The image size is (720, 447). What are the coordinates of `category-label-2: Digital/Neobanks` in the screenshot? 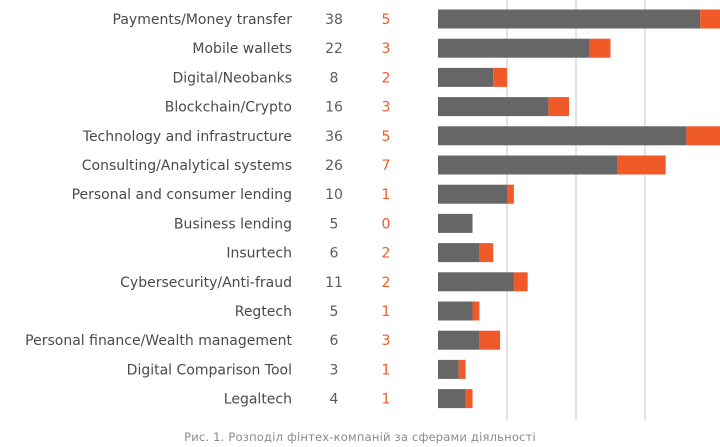 It's located at (232, 78).